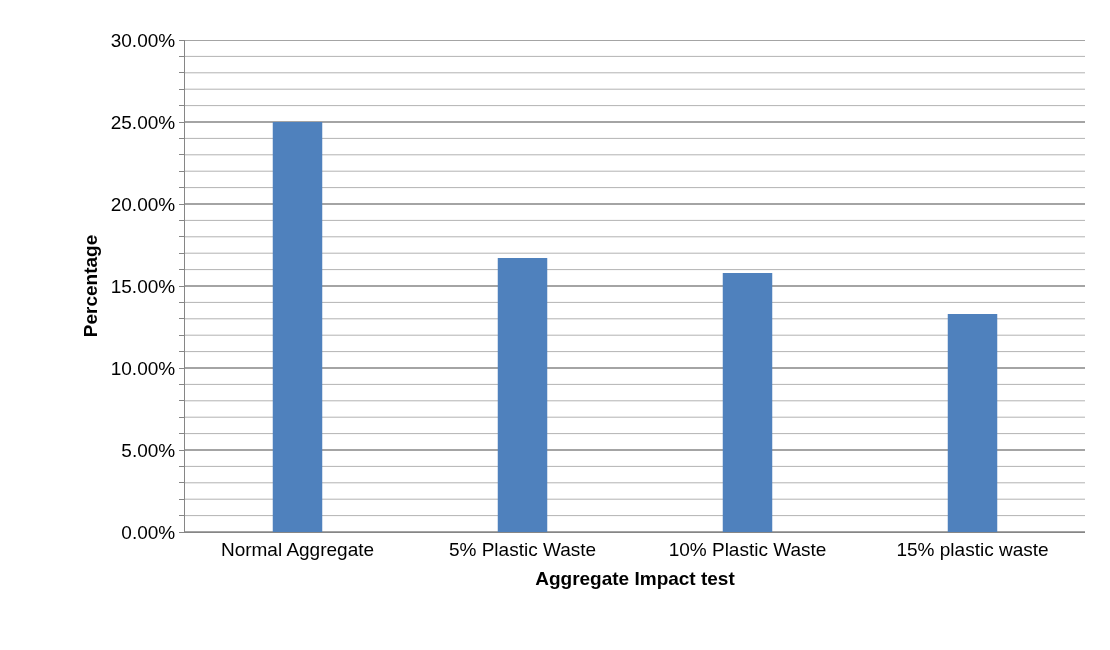 Image resolution: width=1110 pixels, height=650 pixels. Describe the element at coordinates (143, 286) in the screenshot. I see `y-tick-label: 15.00%` at that location.